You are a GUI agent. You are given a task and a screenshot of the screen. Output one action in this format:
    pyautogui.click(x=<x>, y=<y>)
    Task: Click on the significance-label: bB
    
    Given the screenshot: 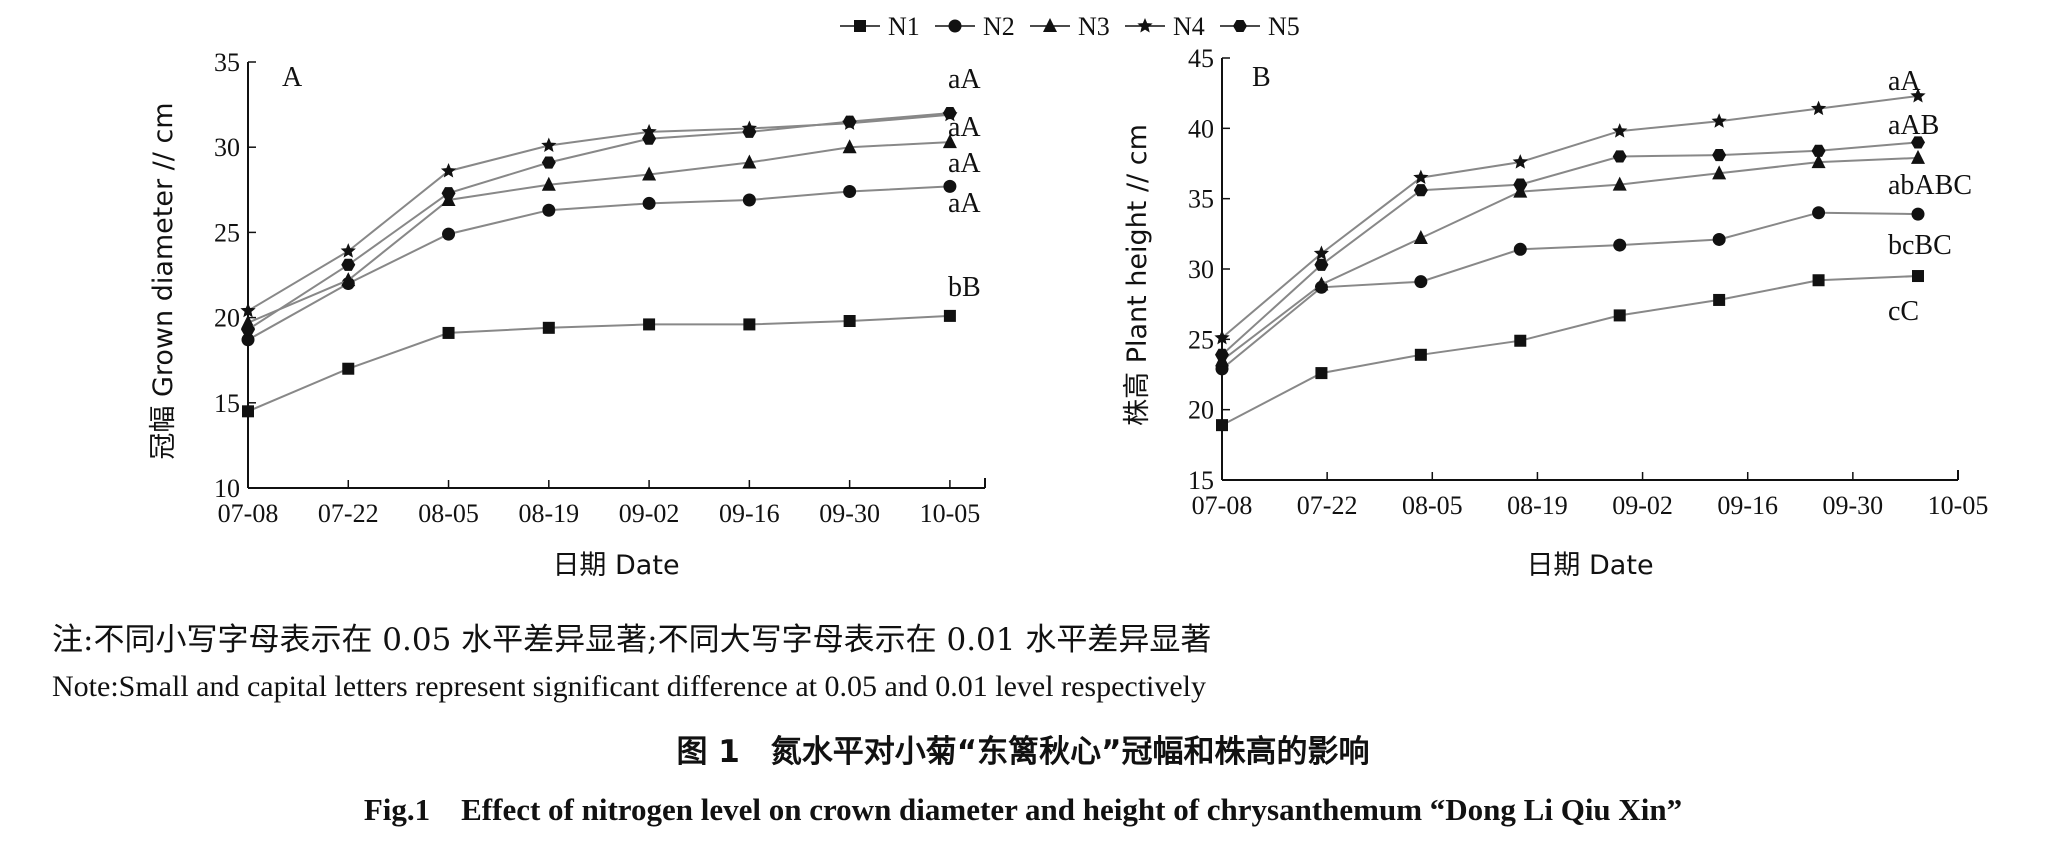 What is the action you would take?
    pyautogui.click(x=964, y=287)
    